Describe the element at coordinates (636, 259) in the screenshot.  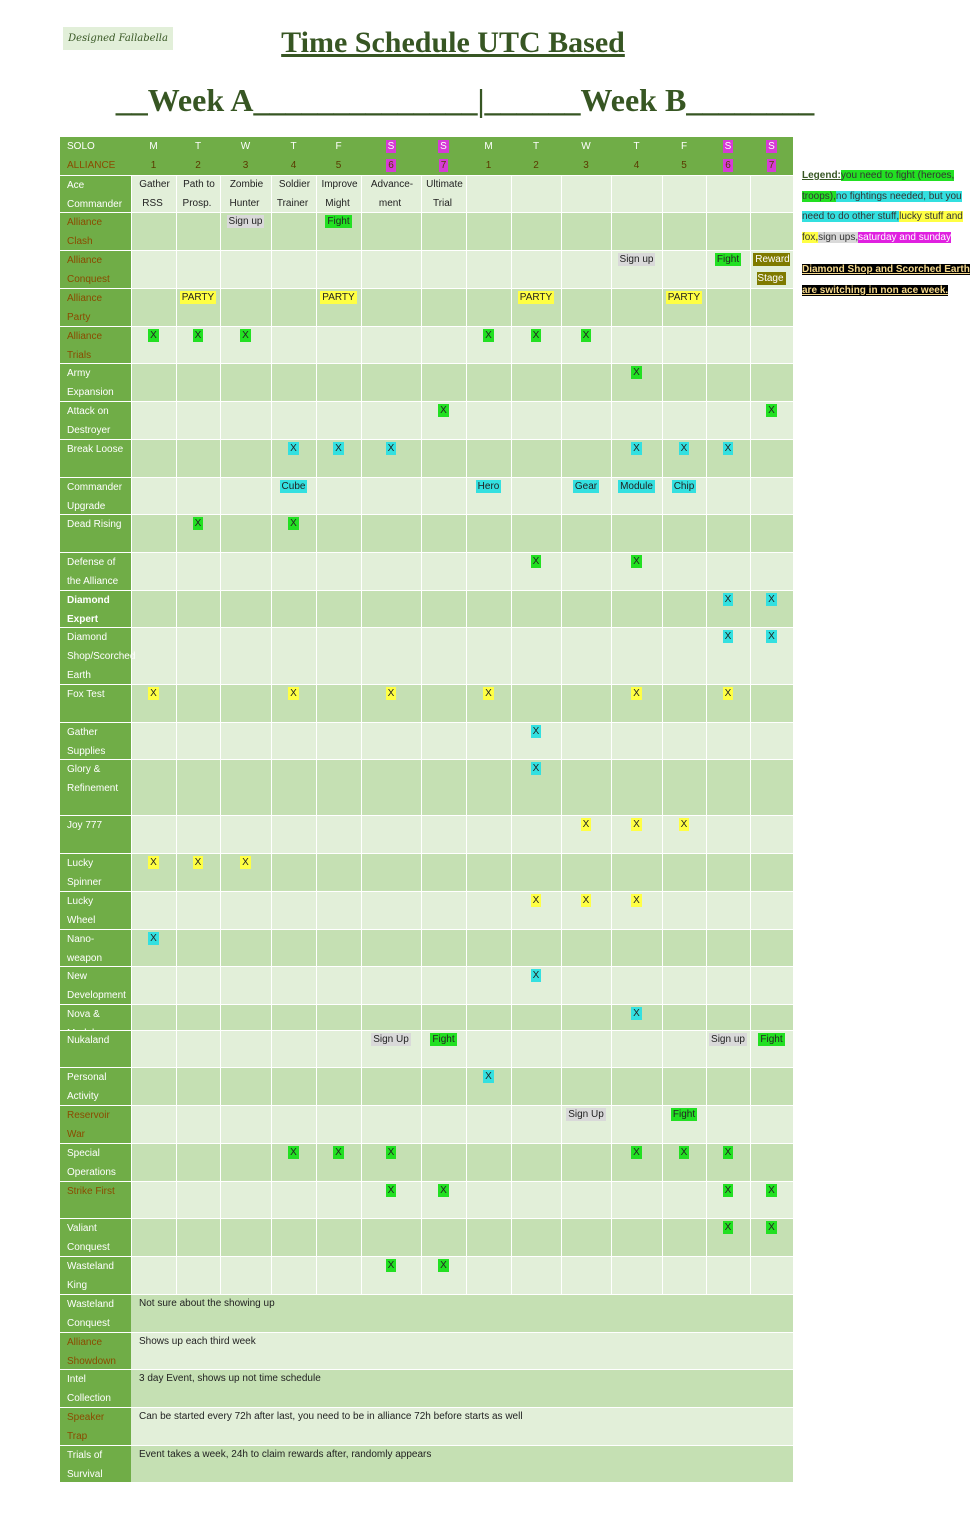
I see `cell-text: Sign up` at that location.